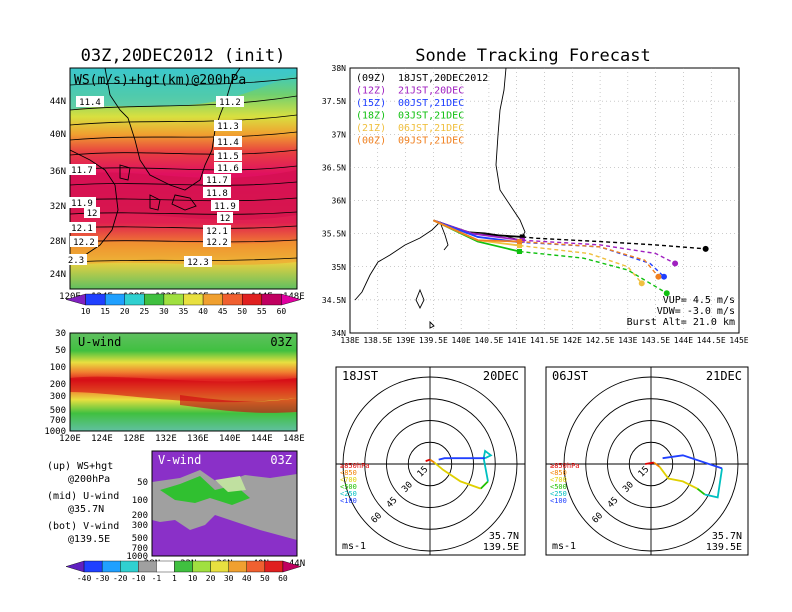 The image size is (792, 612). Describe the element at coordinates (360, 376) in the screenshot. I see `polar-time: 18JST` at that location.